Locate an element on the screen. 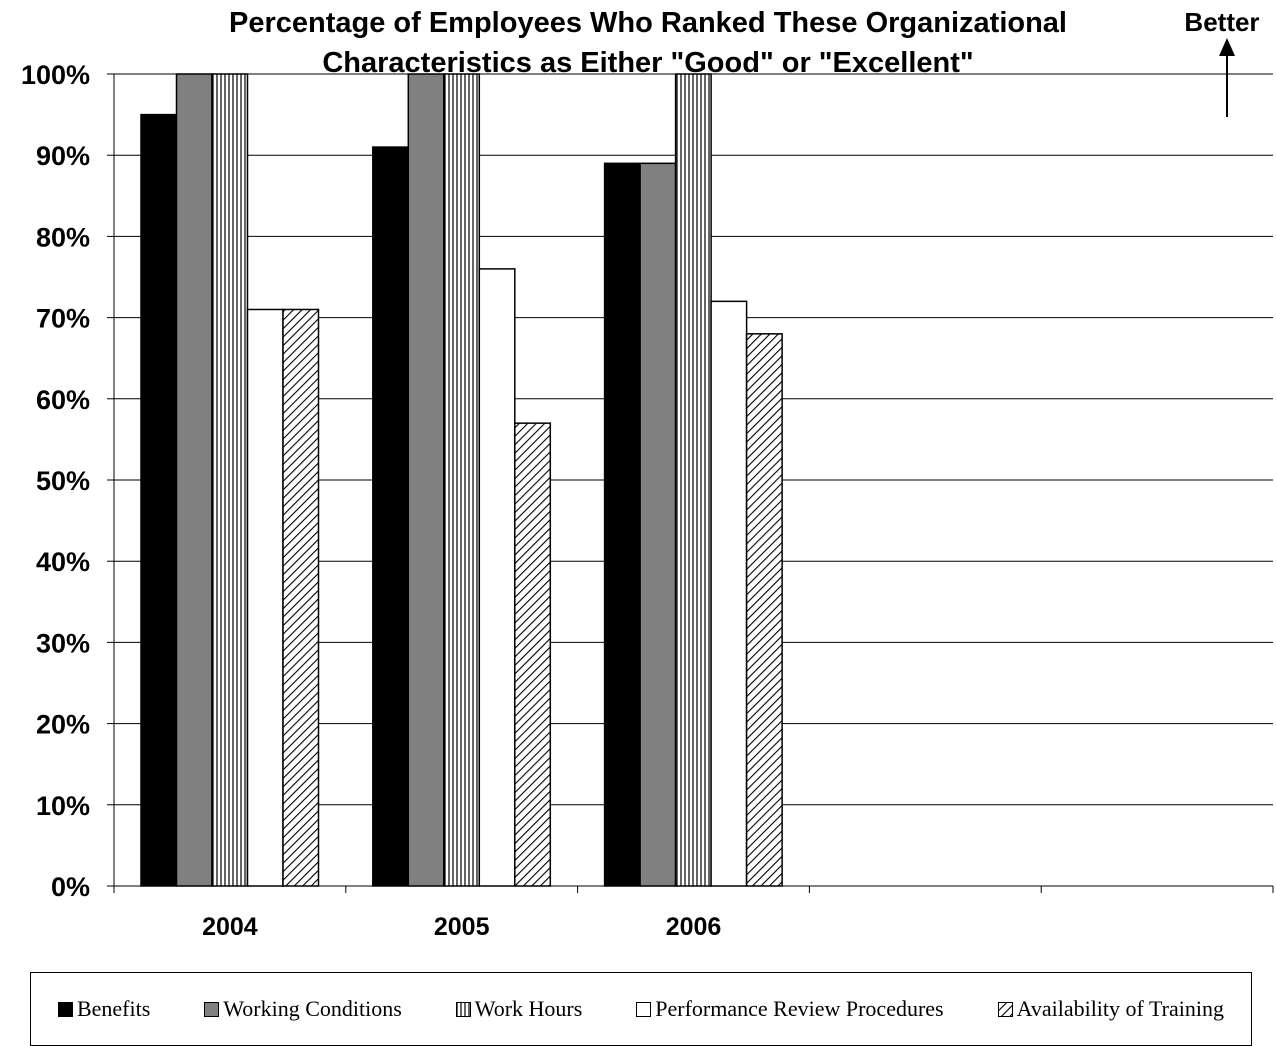  legend-swatch-availability-of-training is located at coordinates (1005, 1009).